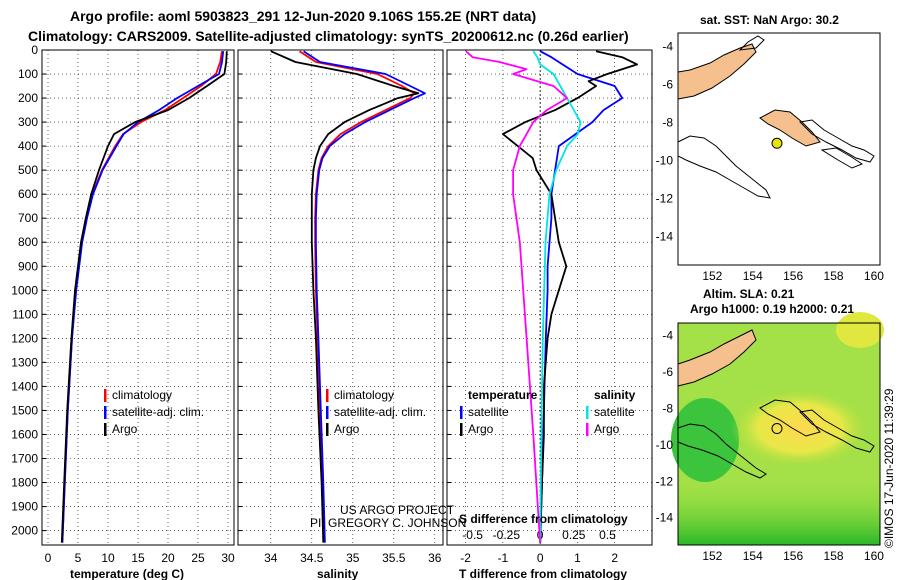 The height and width of the screenshot is (580, 900). What do you see at coordinates (889, 468) in the screenshot?
I see `imos-credit: ©IMOS 17-Jun-2020 11:39:29` at bounding box center [889, 468].